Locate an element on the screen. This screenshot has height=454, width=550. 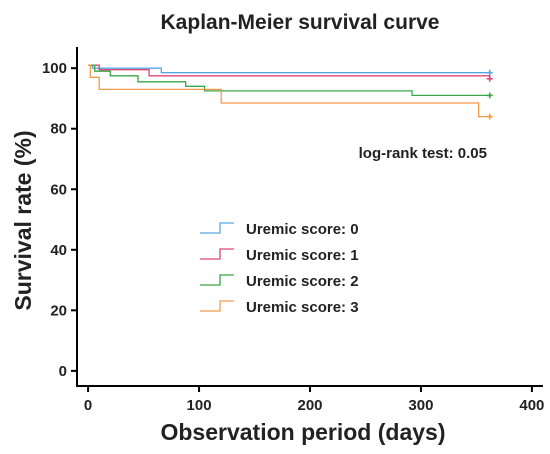
legend-item: Uremic score: 1 is located at coordinates (279, 255).